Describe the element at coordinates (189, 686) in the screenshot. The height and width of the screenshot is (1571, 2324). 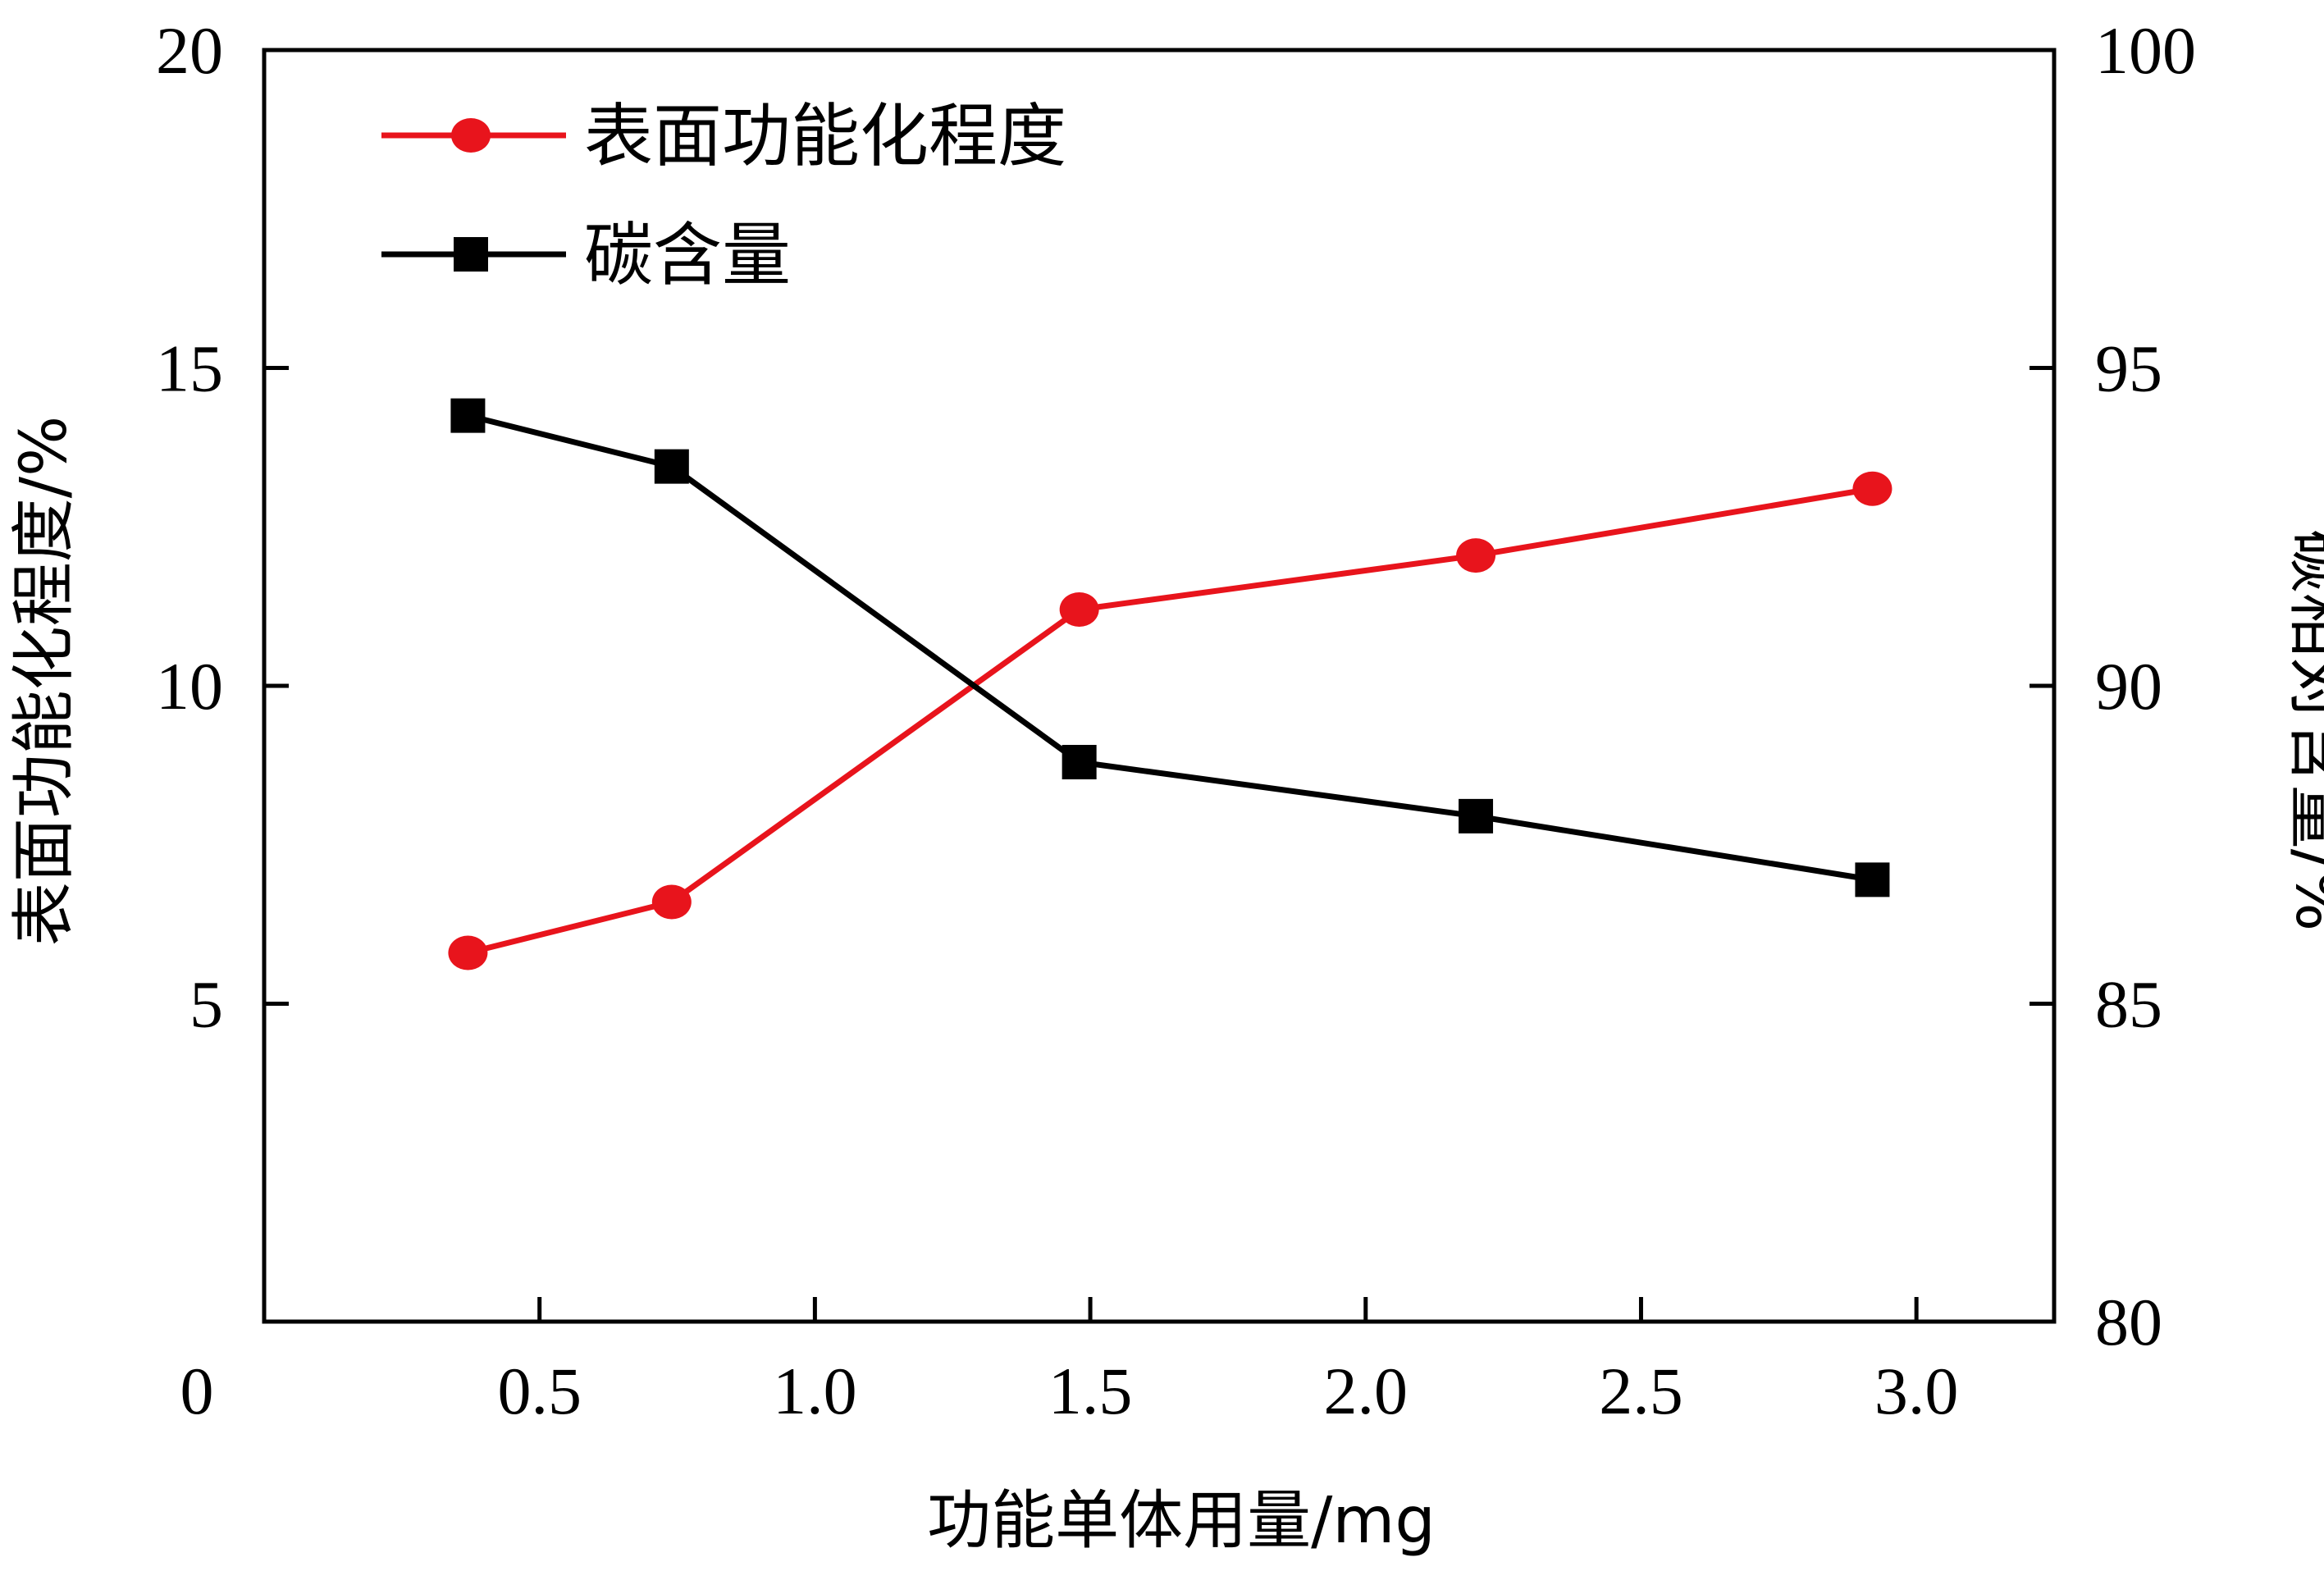
I see `y-left-tick-label: 10` at that location.